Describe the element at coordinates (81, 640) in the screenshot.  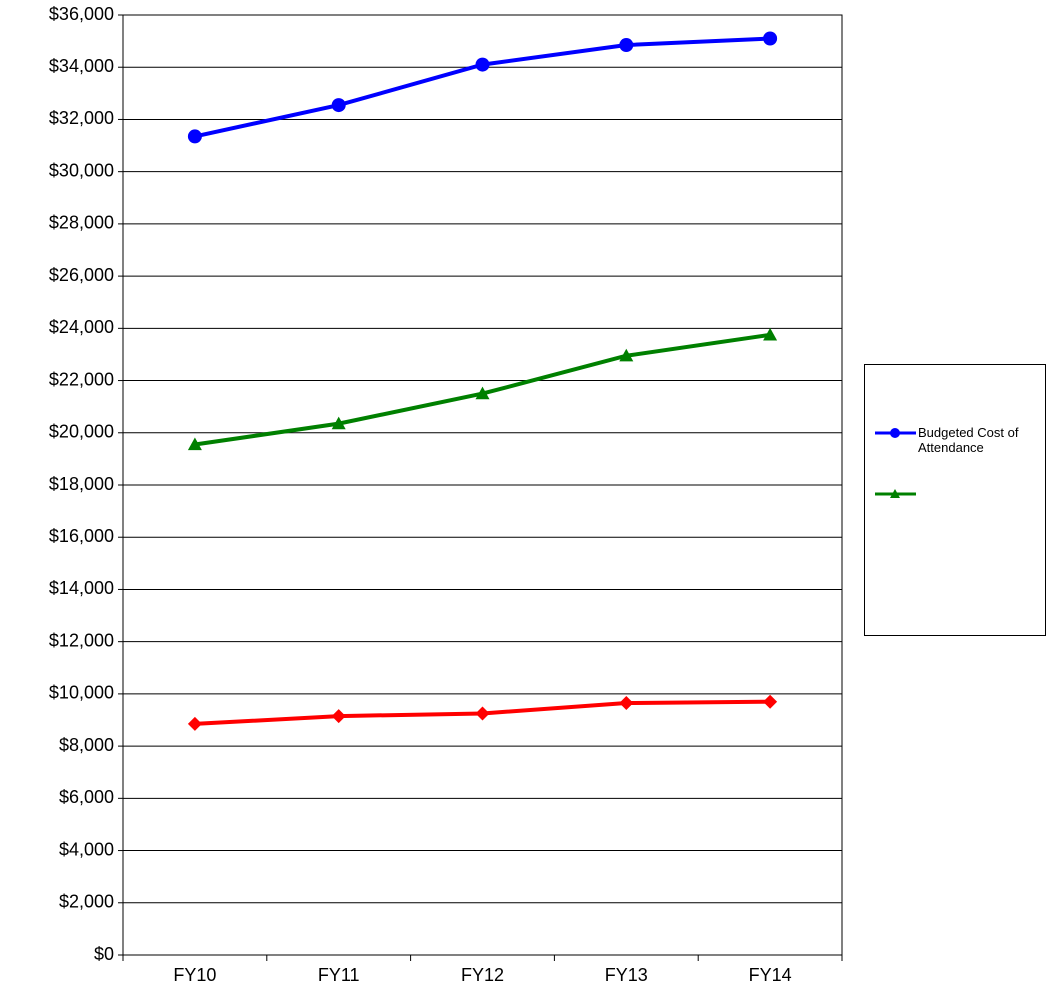
I see `y-tick-label: $12,000` at that location.